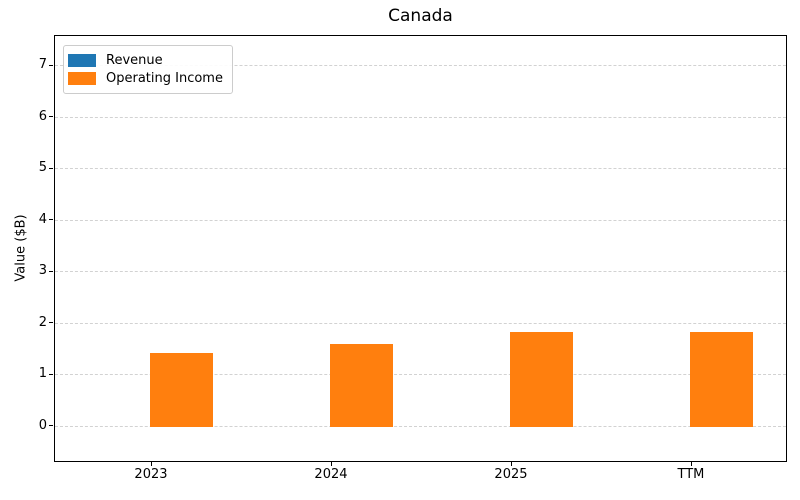 The width and height of the screenshot is (800, 500). I want to click on x-tick-label-2025: 2025, so click(511, 474).